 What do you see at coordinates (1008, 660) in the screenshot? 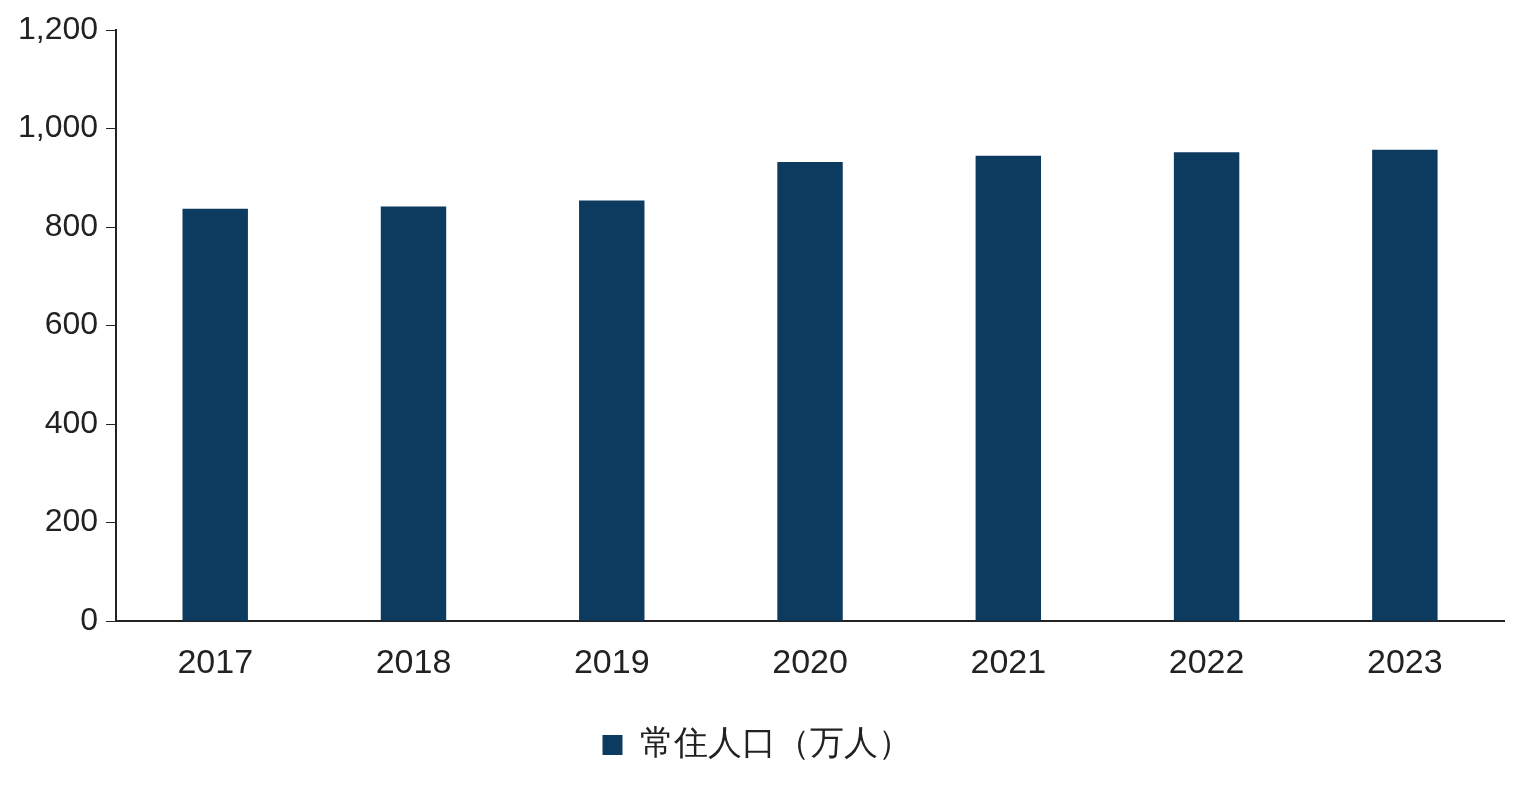
I see `x-tick-label: 2021` at bounding box center [1008, 660].